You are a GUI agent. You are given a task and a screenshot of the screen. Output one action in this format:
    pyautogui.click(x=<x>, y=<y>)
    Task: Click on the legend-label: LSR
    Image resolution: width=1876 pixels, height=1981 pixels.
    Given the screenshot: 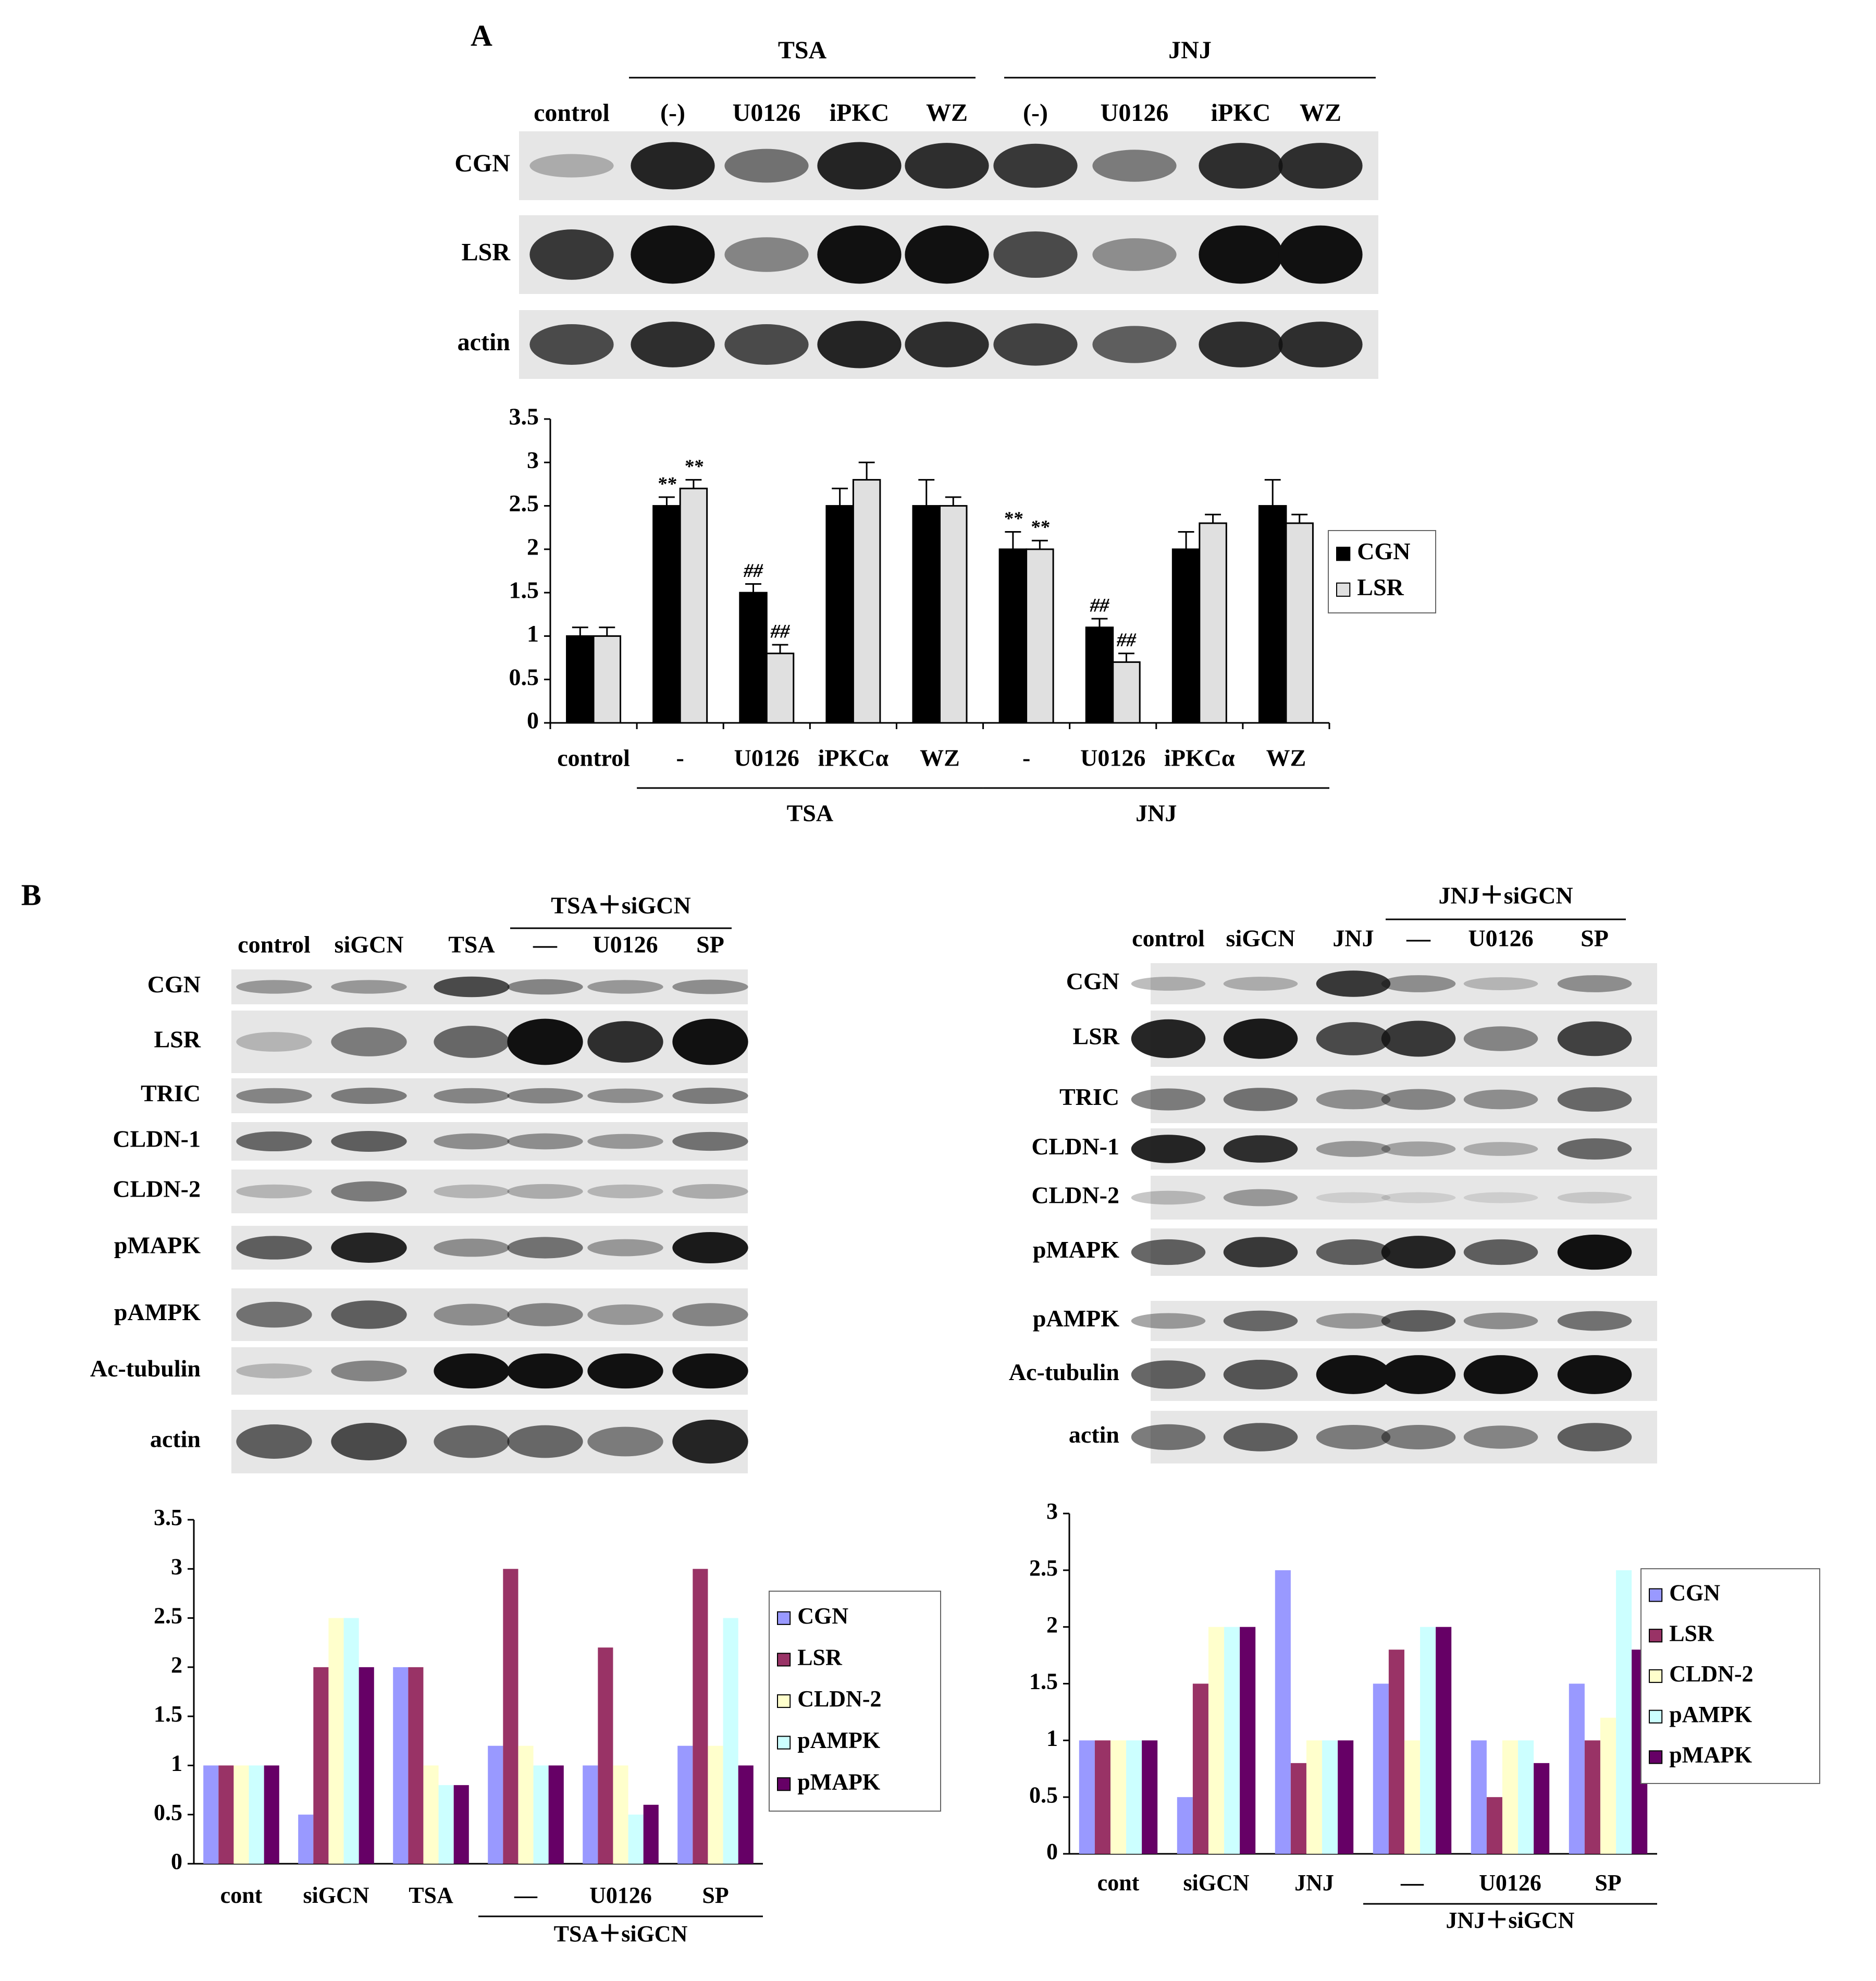 What is the action you would take?
    pyautogui.click(x=1380, y=587)
    